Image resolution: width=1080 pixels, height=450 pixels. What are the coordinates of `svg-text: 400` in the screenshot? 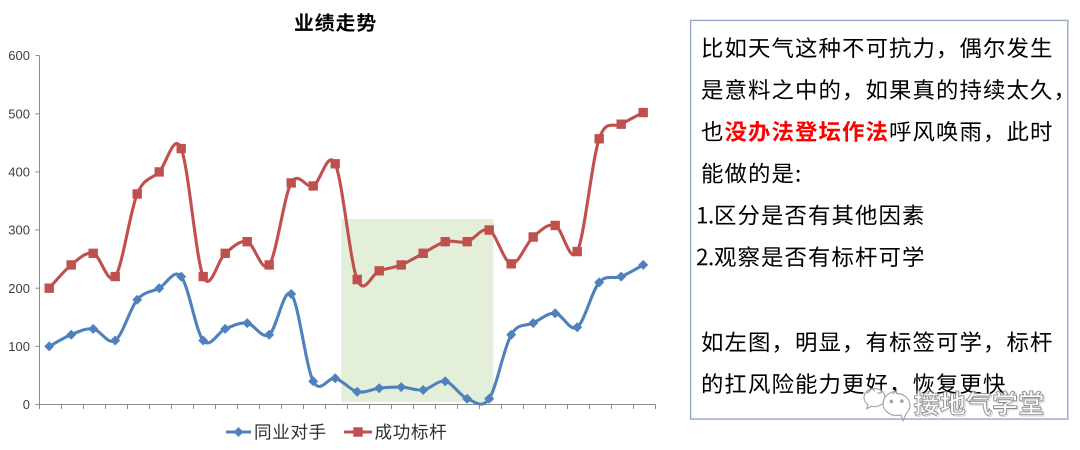 It's located at (19, 172).